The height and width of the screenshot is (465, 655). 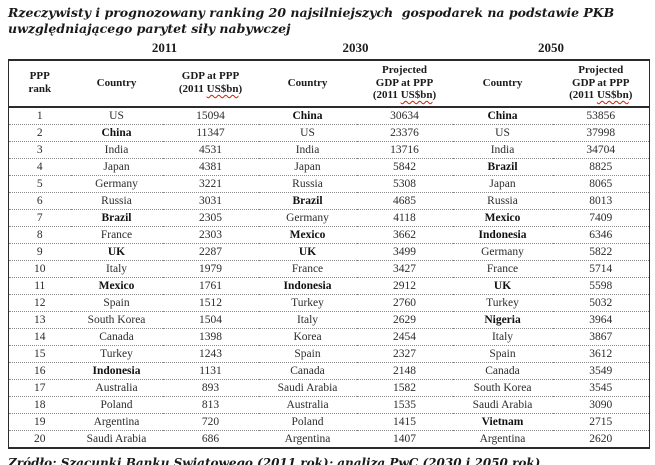 What do you see at coordinates (502, 167) in the screenshot?
I see `country-cell-2050: Brazil` at bounding box center [502, 167].